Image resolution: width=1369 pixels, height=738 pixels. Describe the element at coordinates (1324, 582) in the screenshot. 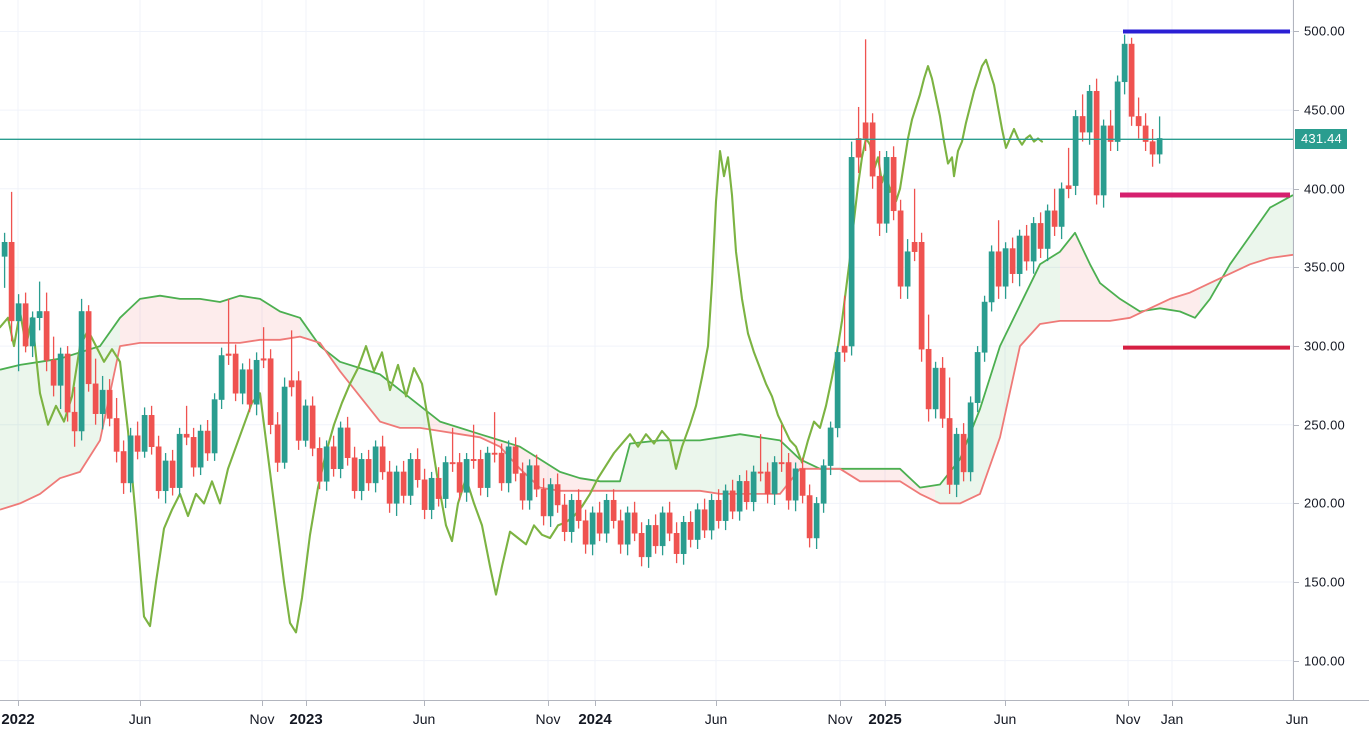

I see `price-tick-label: 150.00` at that location.